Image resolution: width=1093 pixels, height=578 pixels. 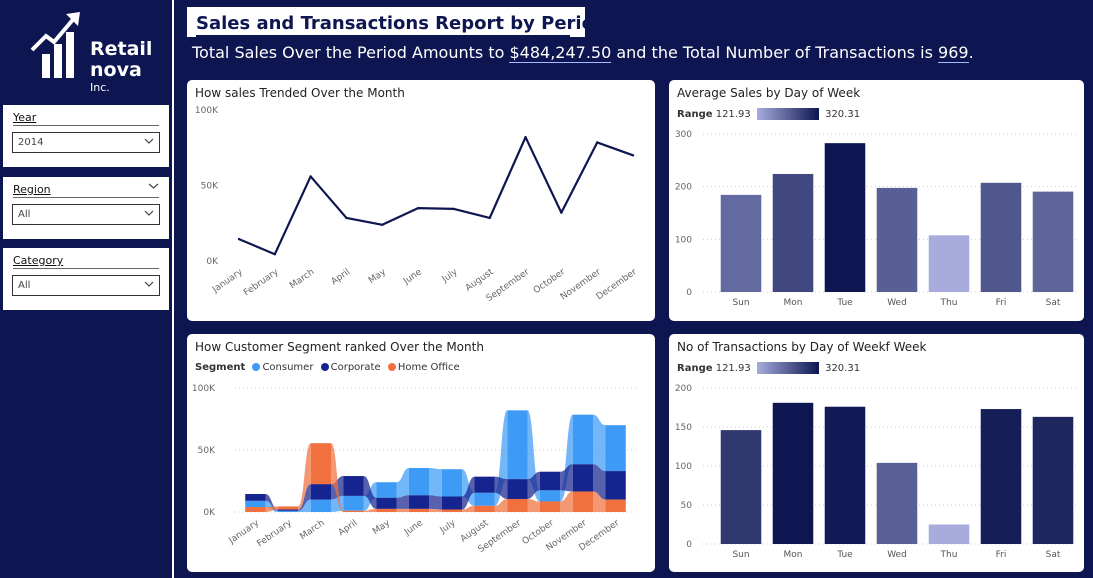 What do you see at coordinates (949, 534) in the screenshot?
I see `bar-thu` at bounding box center [949, 534].